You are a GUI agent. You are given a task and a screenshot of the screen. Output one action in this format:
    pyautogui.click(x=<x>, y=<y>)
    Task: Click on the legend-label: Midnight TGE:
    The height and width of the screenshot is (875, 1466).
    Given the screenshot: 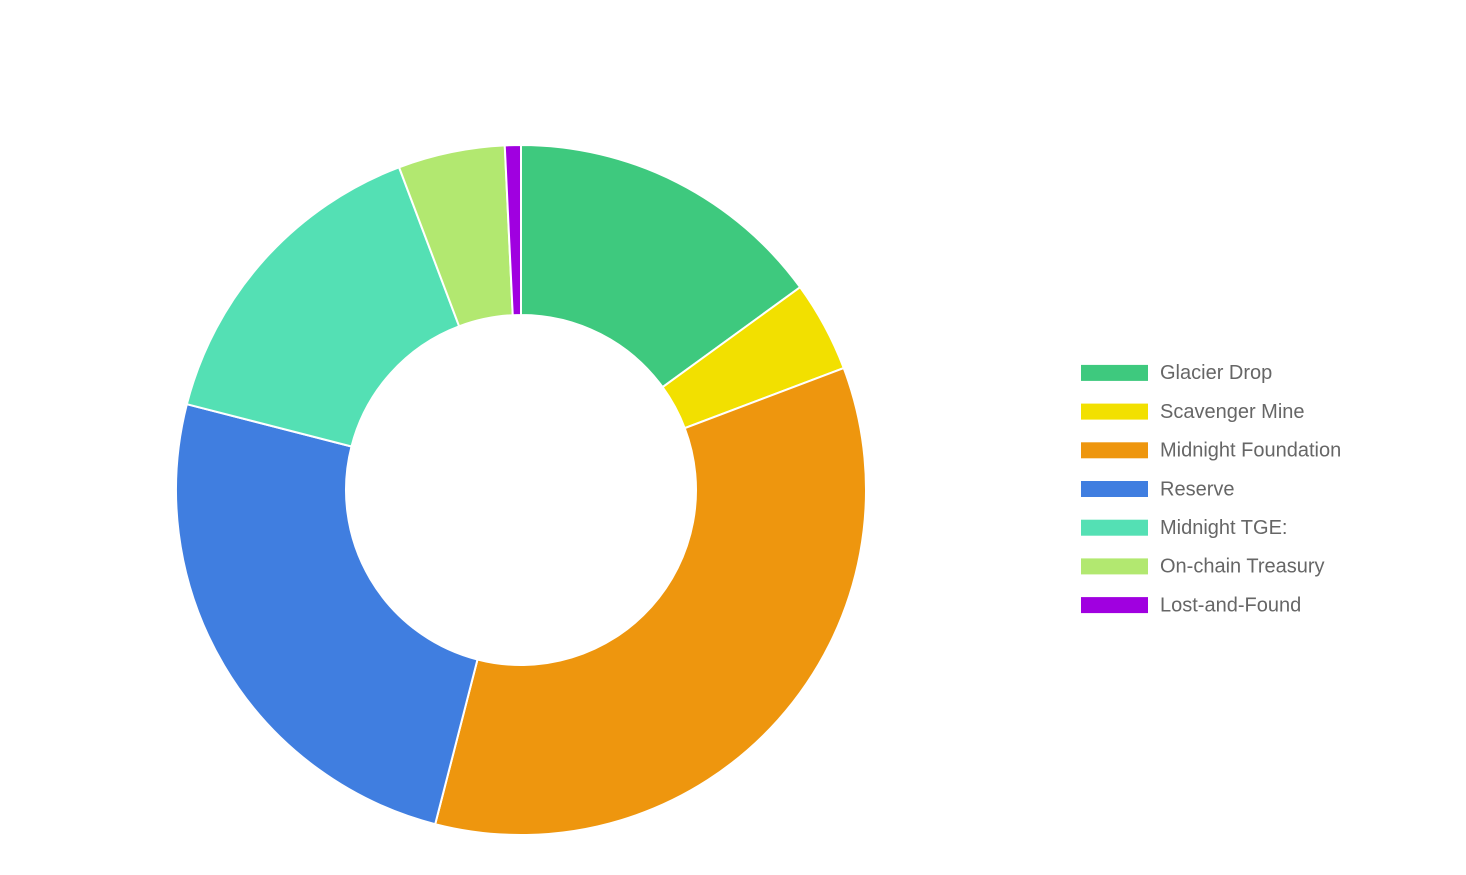 What is the action you would take?
    pyautogui.click(x=1223, y=528)
    